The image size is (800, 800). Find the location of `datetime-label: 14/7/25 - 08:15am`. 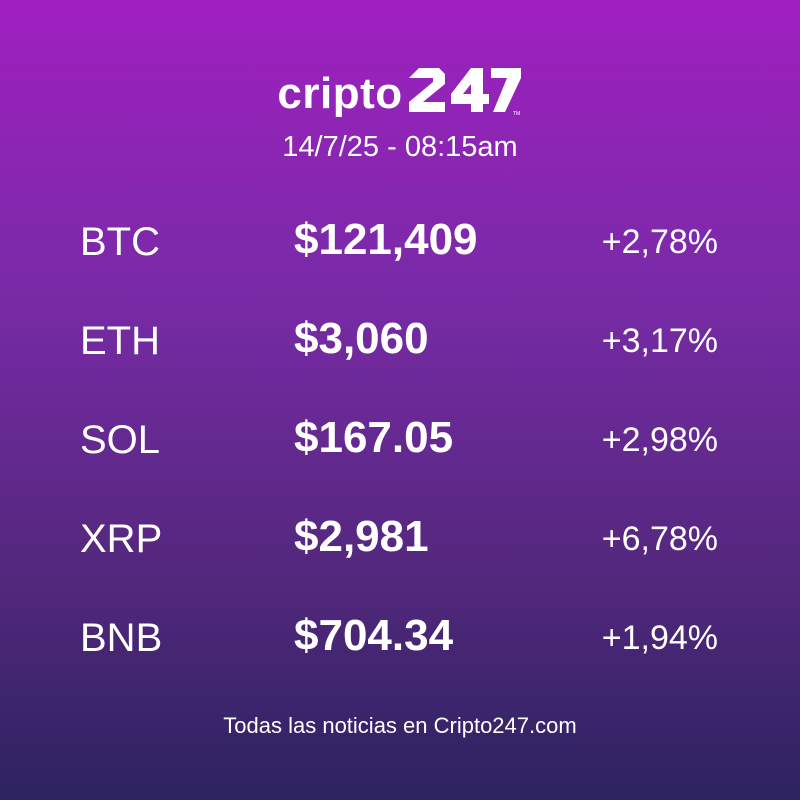

datetime-label: 14/7/25 - 08:15am is located at coordinates (400, 147).